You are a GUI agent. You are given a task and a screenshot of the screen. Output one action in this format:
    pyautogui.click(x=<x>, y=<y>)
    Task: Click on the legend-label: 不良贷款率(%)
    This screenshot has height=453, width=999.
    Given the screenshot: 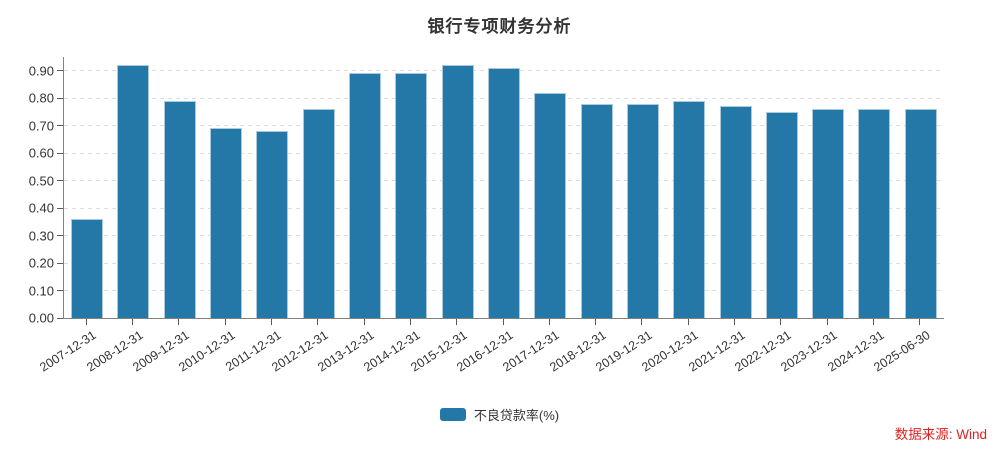 What is the action you would take?
    pyautogui.click(x=516, y=415)
    